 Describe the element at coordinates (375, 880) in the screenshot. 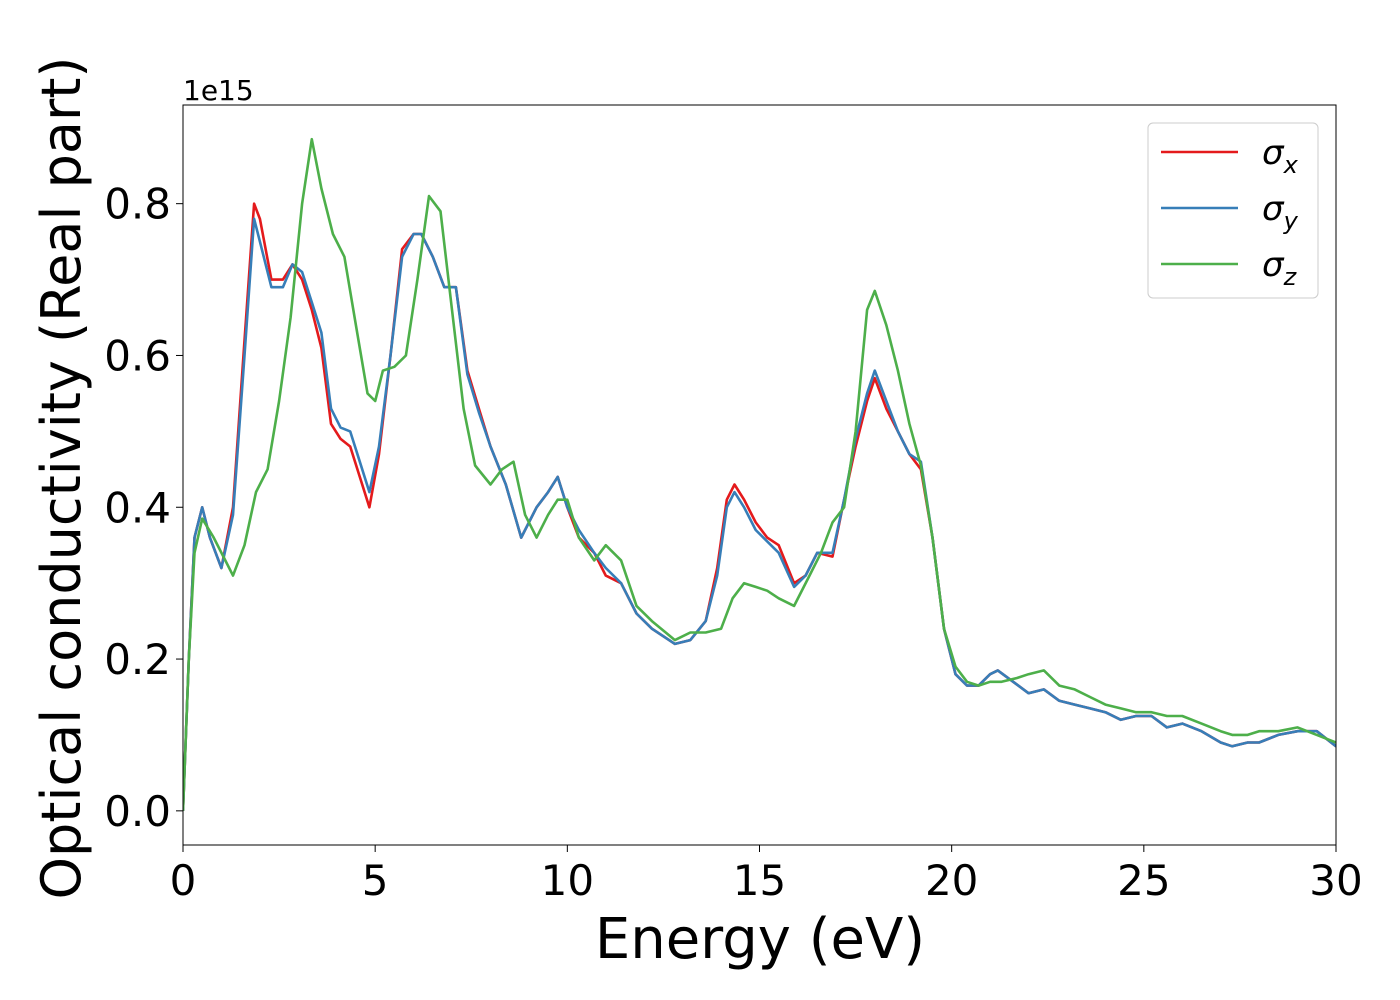

I see `x-tick-label: 5` at that location.